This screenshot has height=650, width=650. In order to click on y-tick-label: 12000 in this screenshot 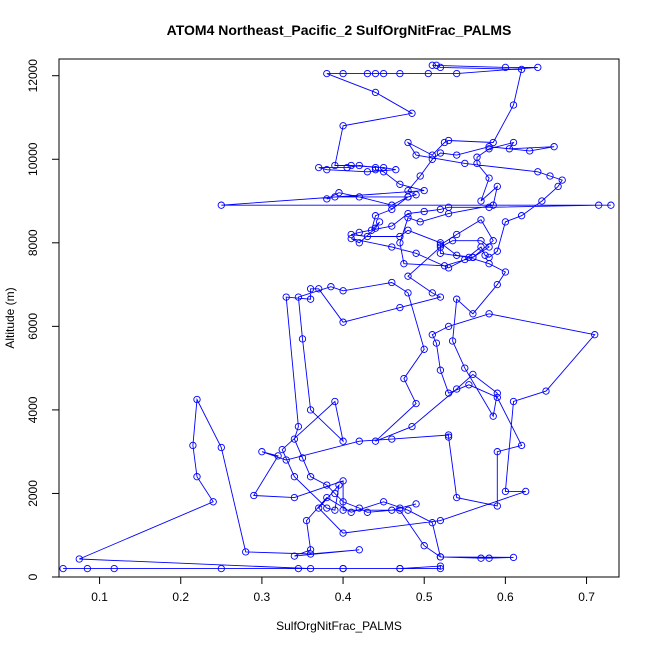, I will do `click(33, 76)`.